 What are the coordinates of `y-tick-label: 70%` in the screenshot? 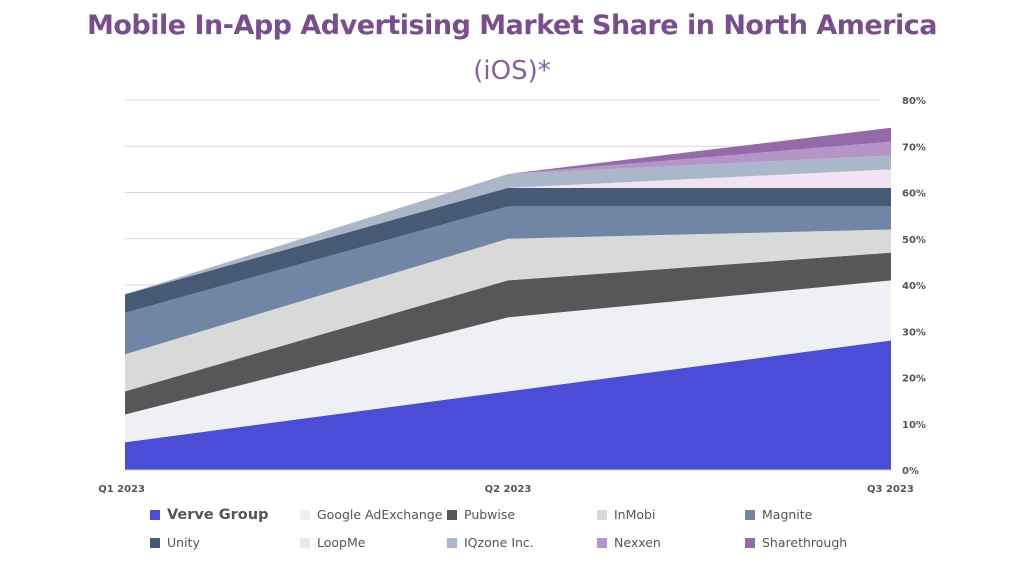 It's located at (914, 147).